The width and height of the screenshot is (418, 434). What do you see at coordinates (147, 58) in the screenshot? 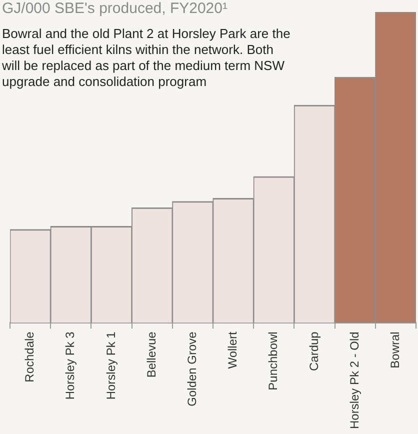
I see `annotation: Bowral and the old Plant 2 at Horsley Park are the least fuel efficient kilns within the network. Both will be replaced as part of the medium term NSW upgrade and consolidation program` at bounding box center [147, 58].